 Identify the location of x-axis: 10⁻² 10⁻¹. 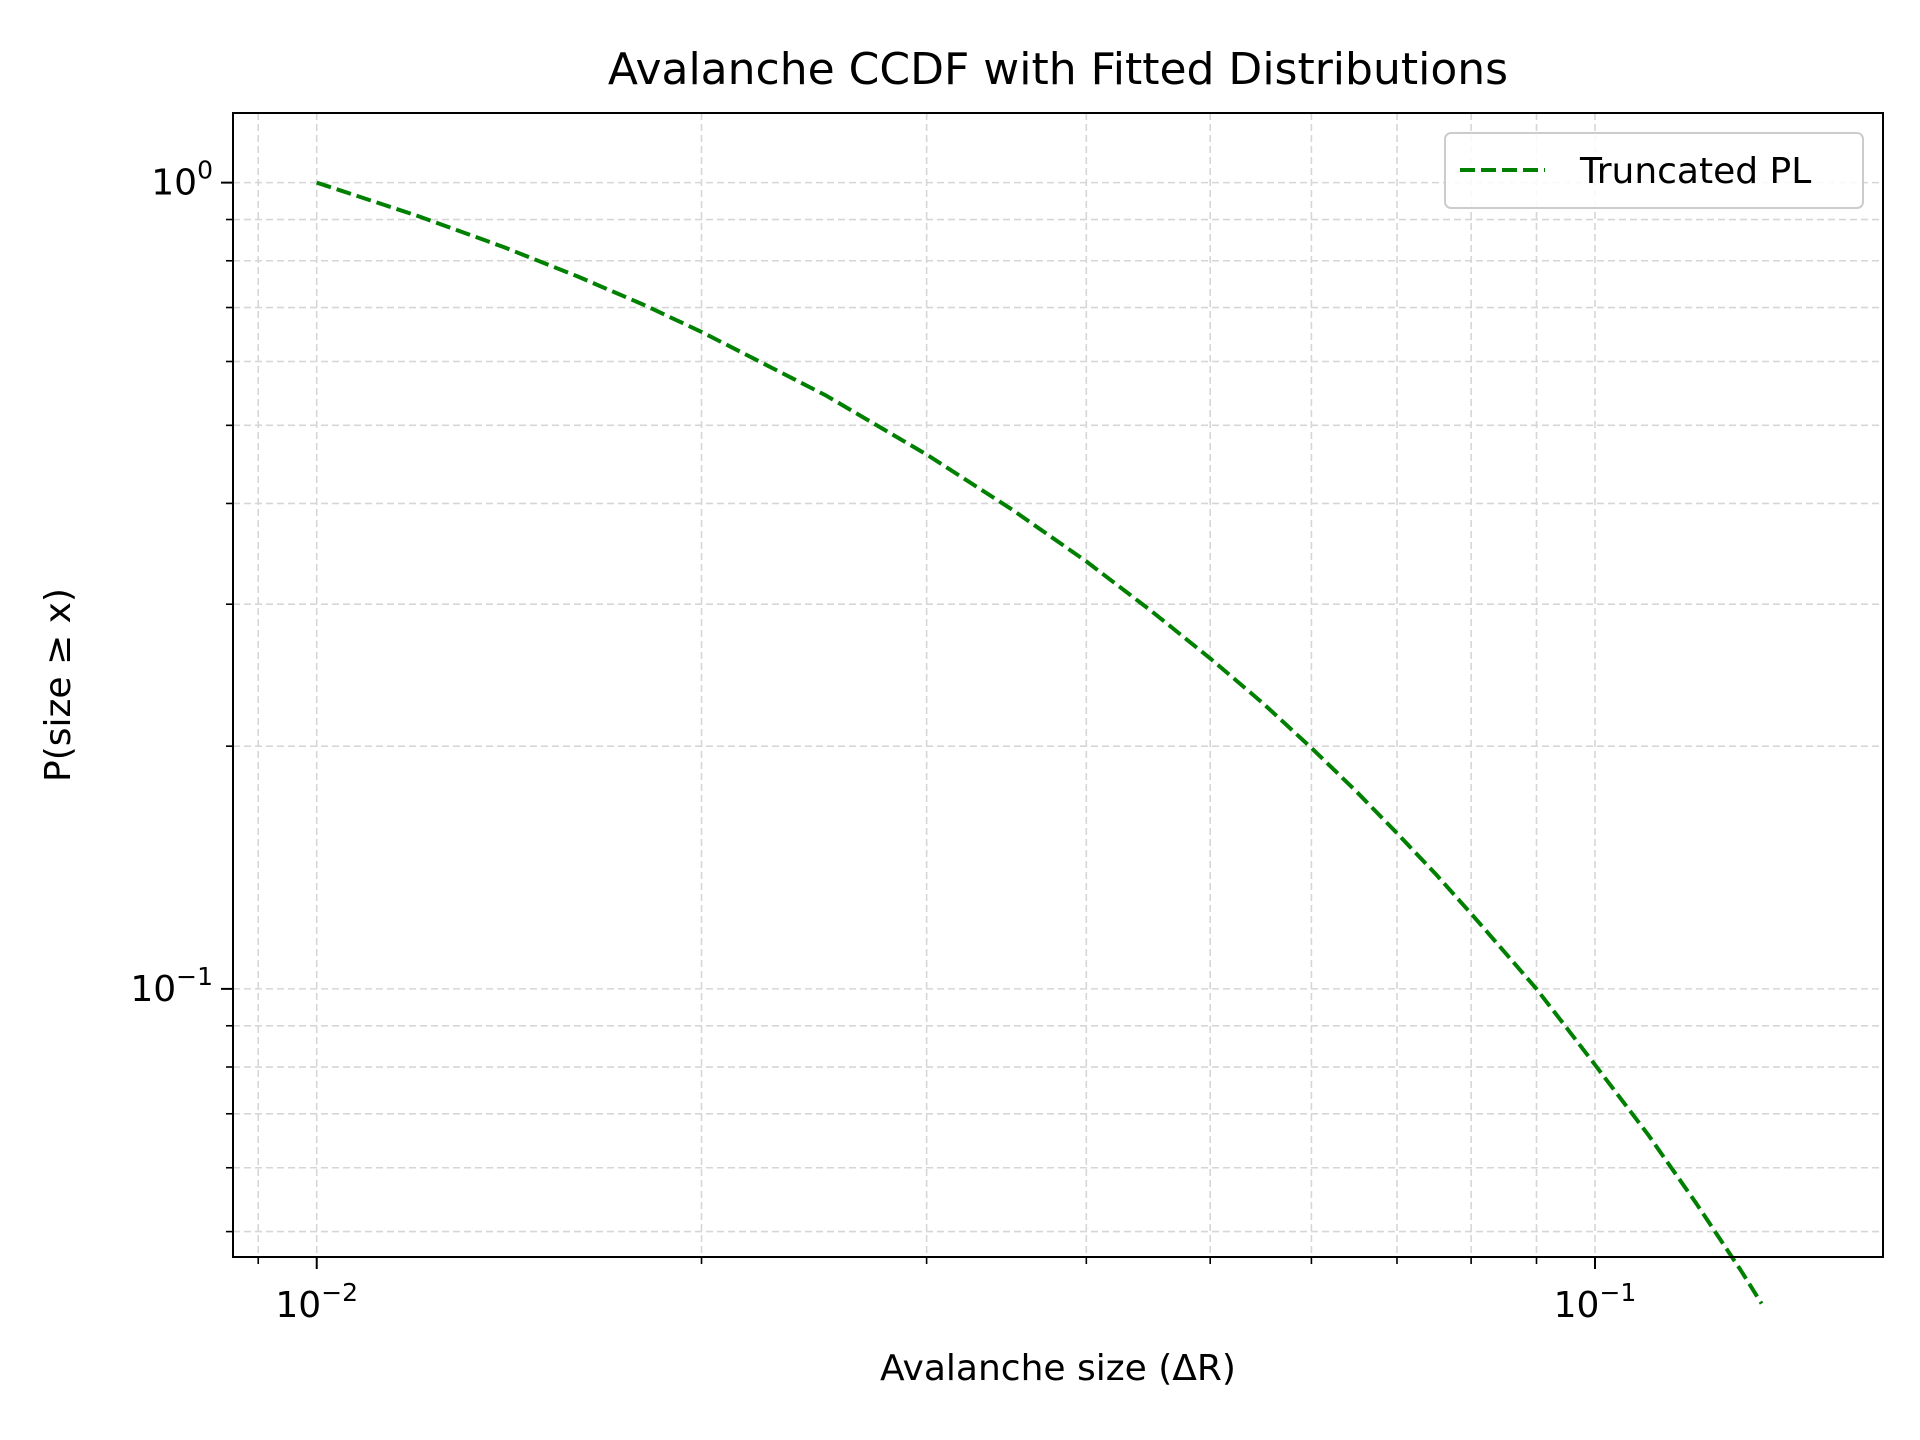
(947, 1291).